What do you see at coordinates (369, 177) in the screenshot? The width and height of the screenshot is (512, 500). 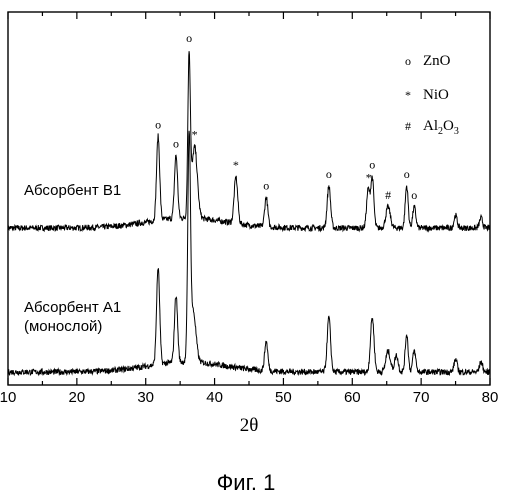 I see `peak-marker-8: *` at bounding box center [369, 177].